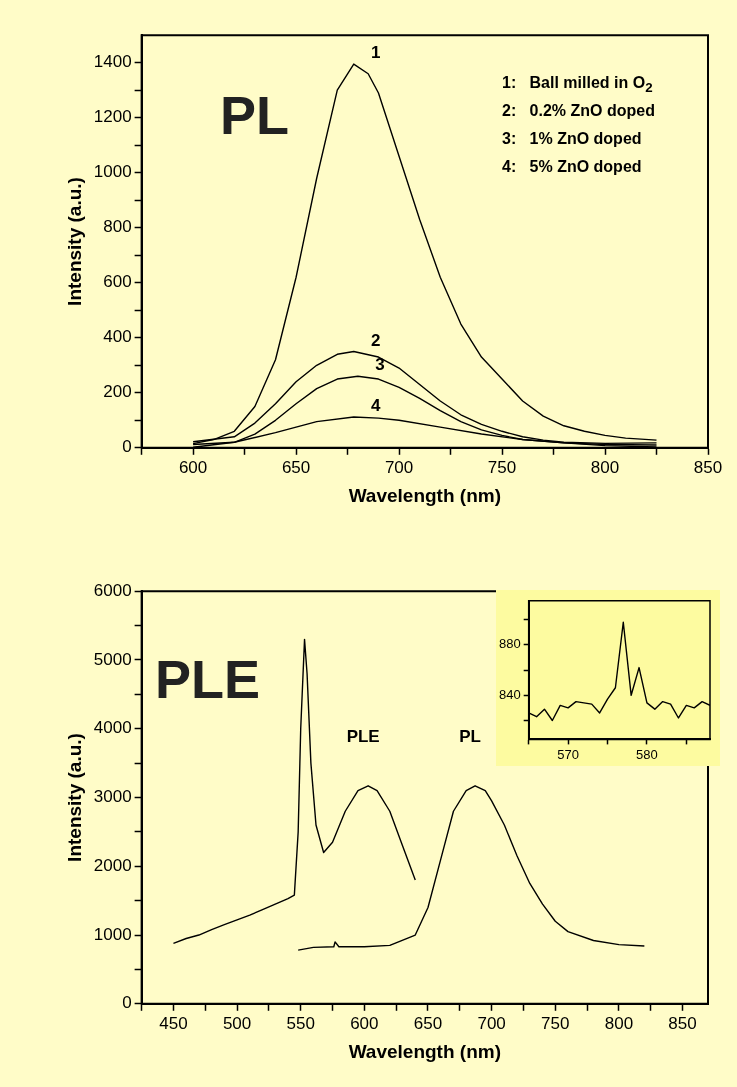 This screenshot has height=1087, width=737. Describe the element at coordinates (117, 392) in the screenshot. I see `y-tick-label: 200` at that location.